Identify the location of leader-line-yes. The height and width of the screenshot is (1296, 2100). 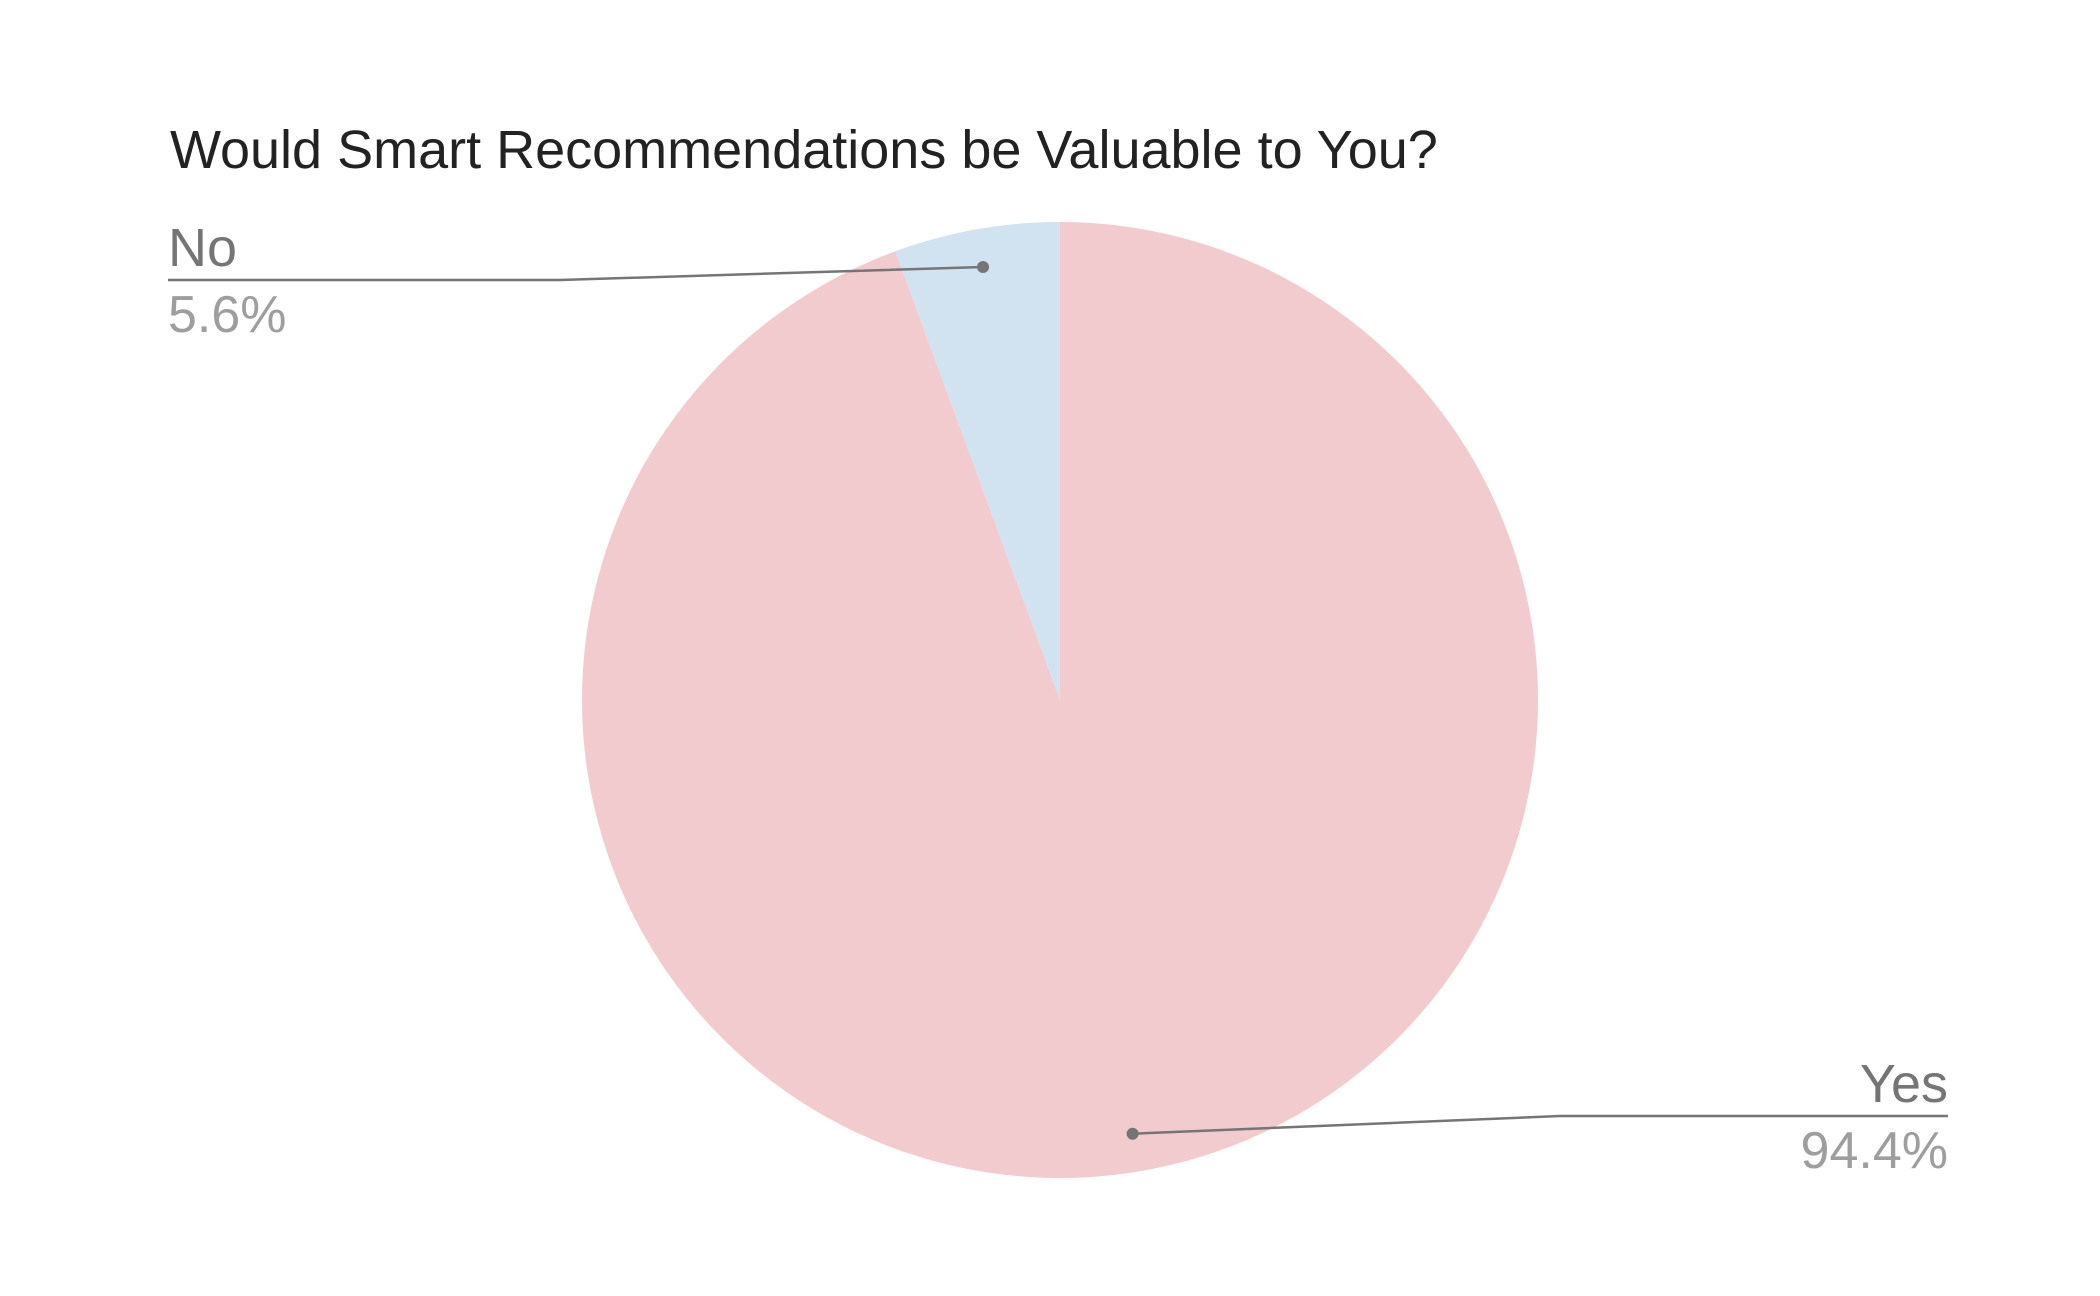
(1540, 1124).